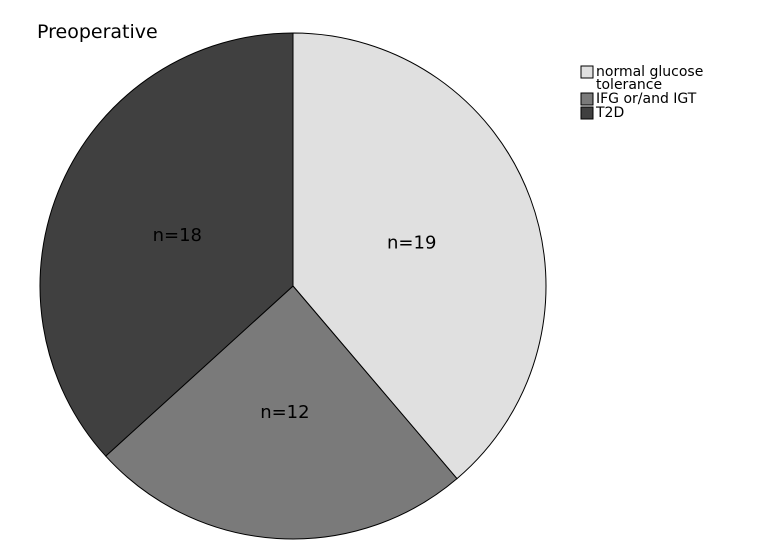  Describe the element at coordinates (629, 85) in the screenshot. I see `legend-entry-0-line-1: tolerance` at that location.